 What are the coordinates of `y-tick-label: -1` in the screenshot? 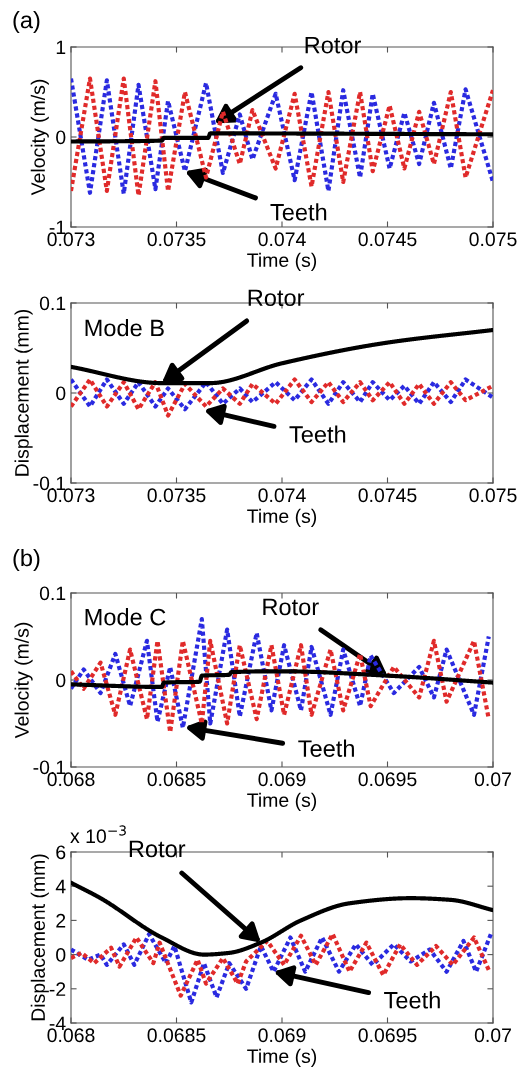 It's located at (57, 227).